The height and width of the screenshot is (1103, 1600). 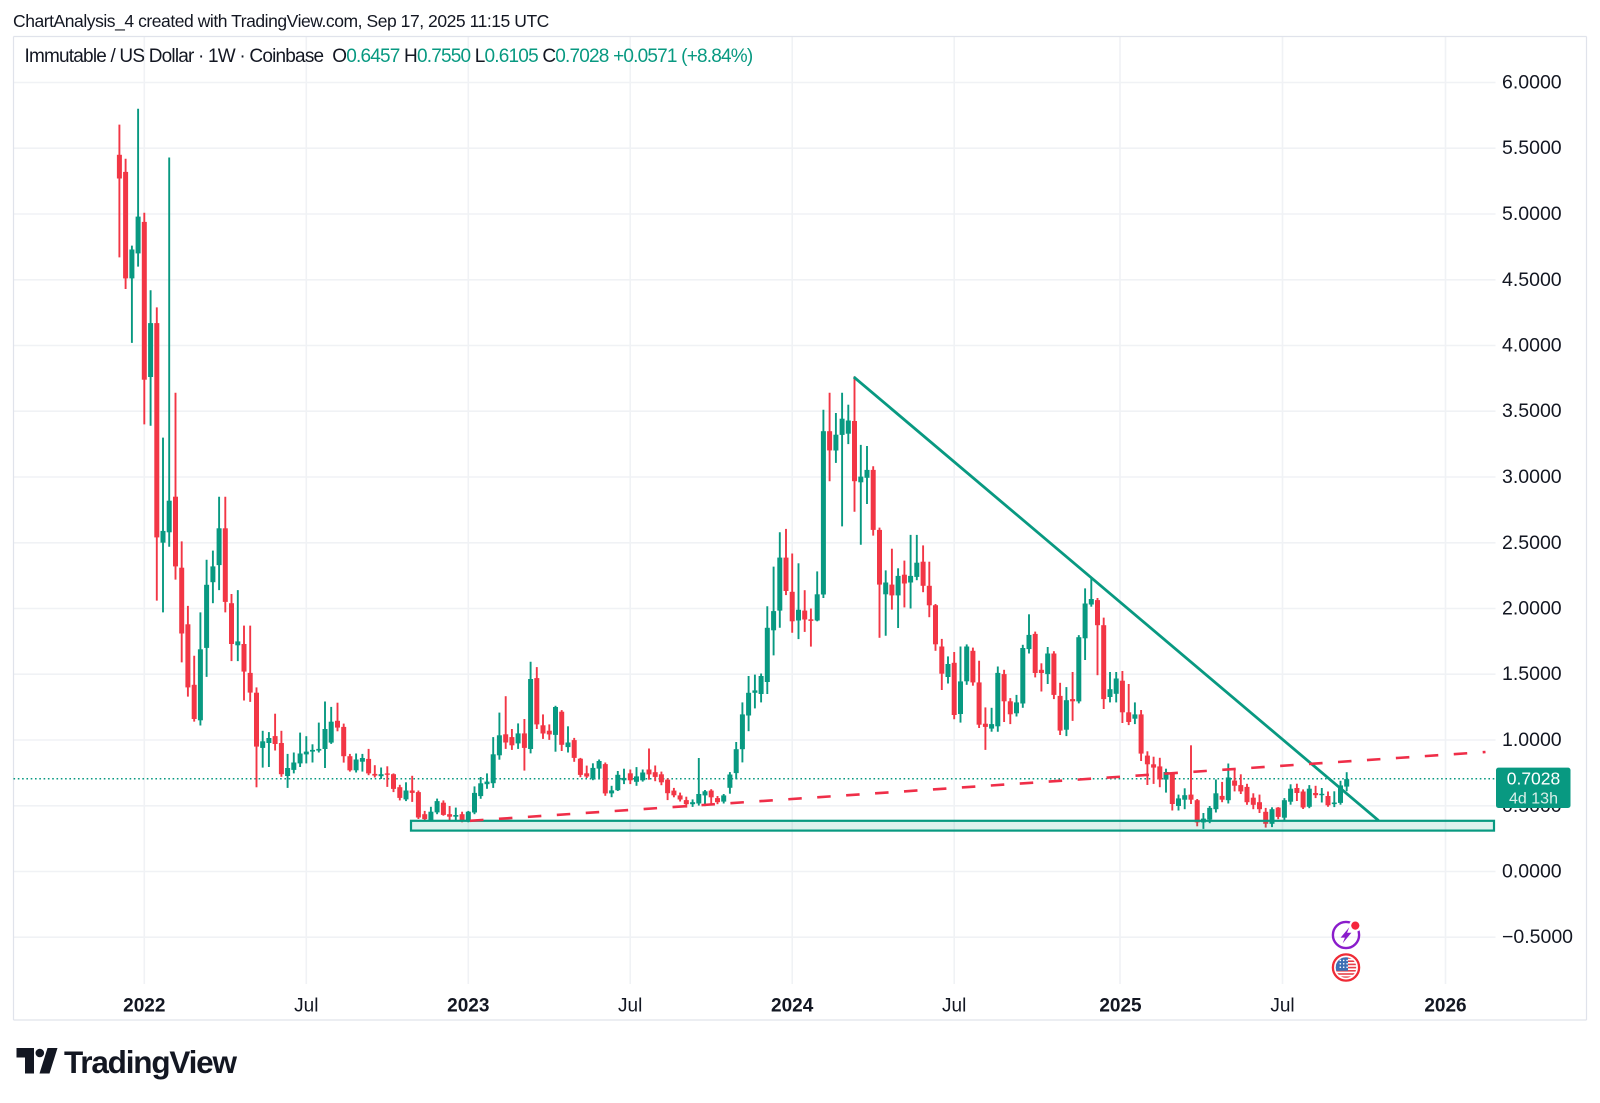 I want to click on svg-text: 3.5000, so click(x=1532, y=411).